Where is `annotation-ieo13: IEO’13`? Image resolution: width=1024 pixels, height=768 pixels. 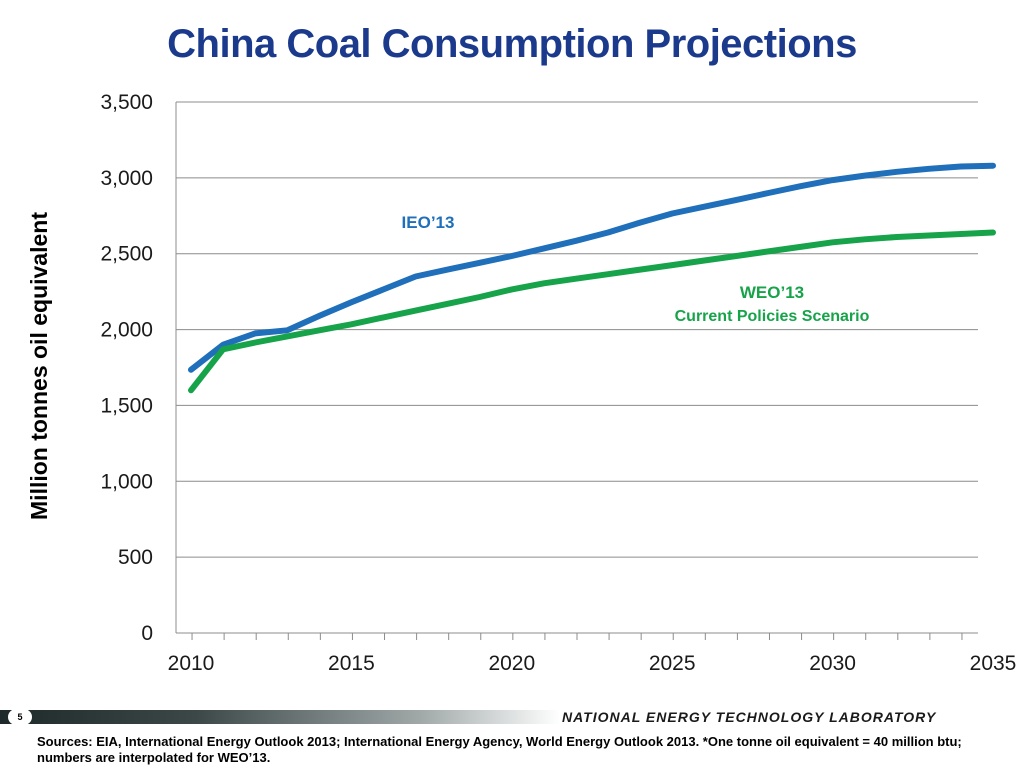
annotation-ieo13: IEO’13 is located at coordinates (428, 222).